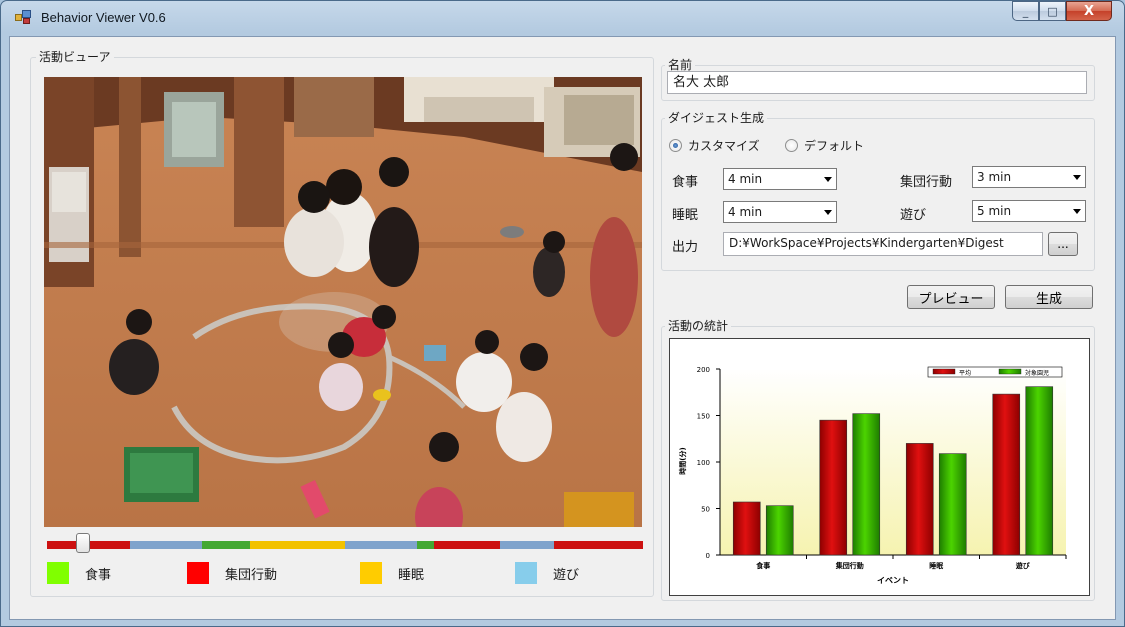 This screenshot has height=627, width=1125. Describe the element at coordinates (547, 573) in the screenshot. I see `legend-item-play: 遊び` at that location.